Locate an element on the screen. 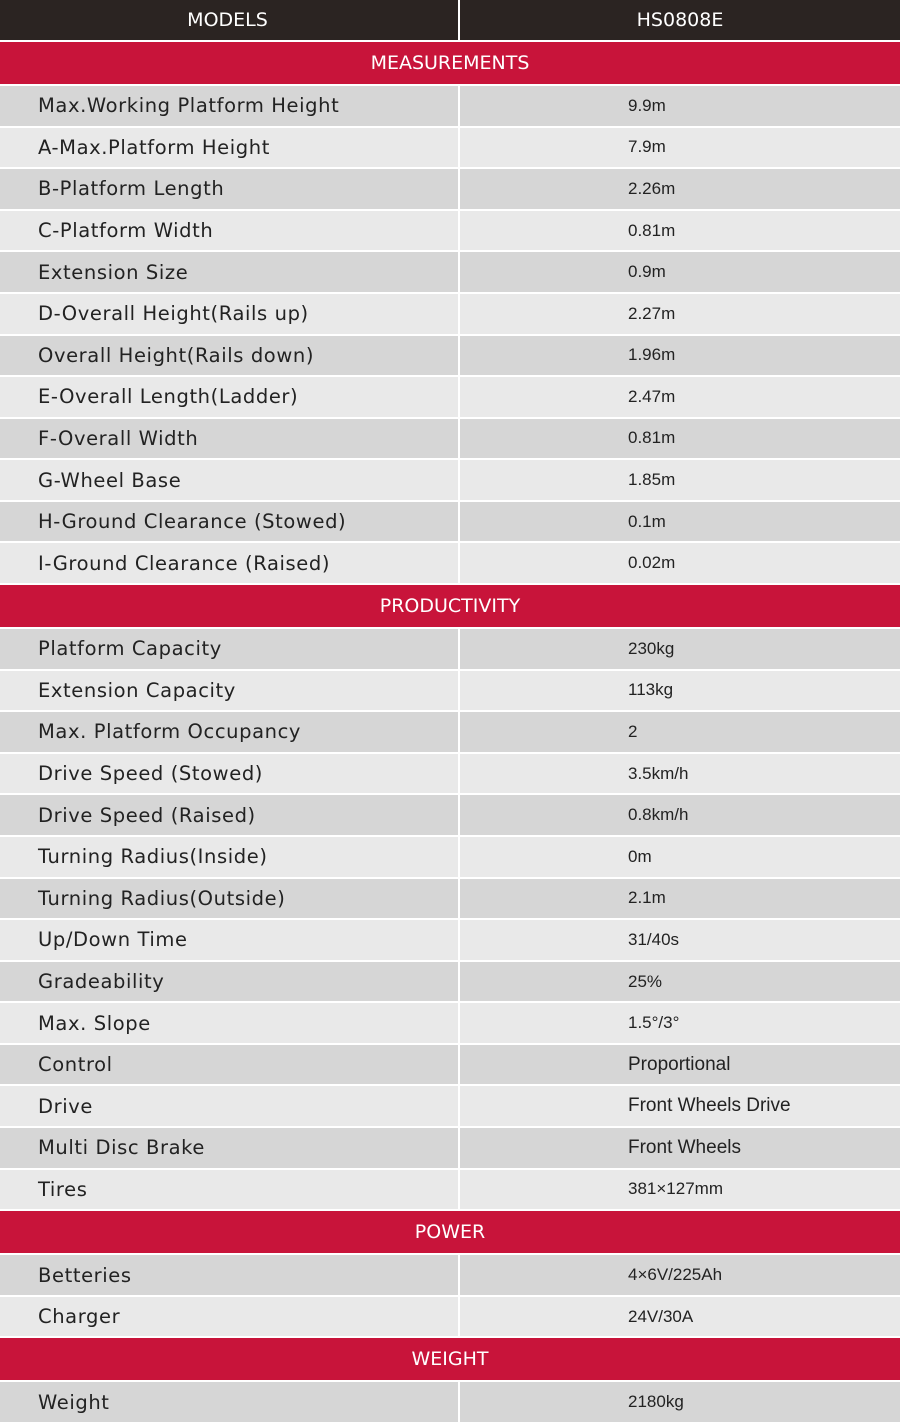  spec-label: Platform Capacity is located at coordinates (130, 649).